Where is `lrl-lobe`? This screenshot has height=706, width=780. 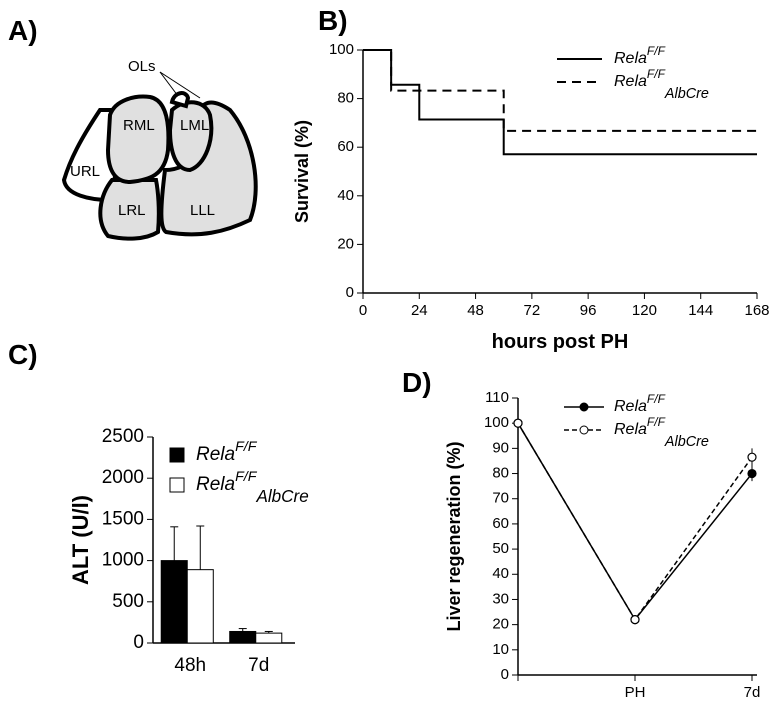
lrl-lobe is located at coordinates (129, 209).